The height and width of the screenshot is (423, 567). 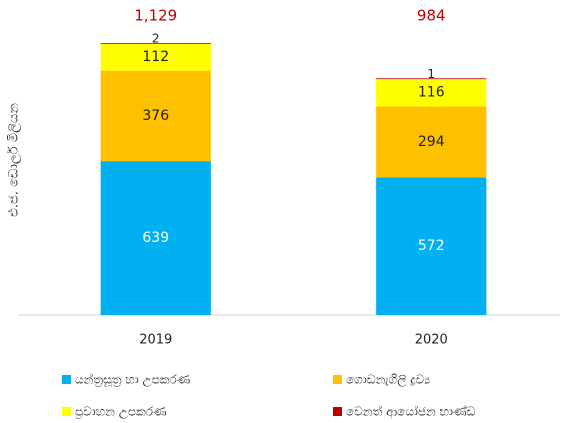 I want to click on total-label: 1,129, so click(x=155, y=16).